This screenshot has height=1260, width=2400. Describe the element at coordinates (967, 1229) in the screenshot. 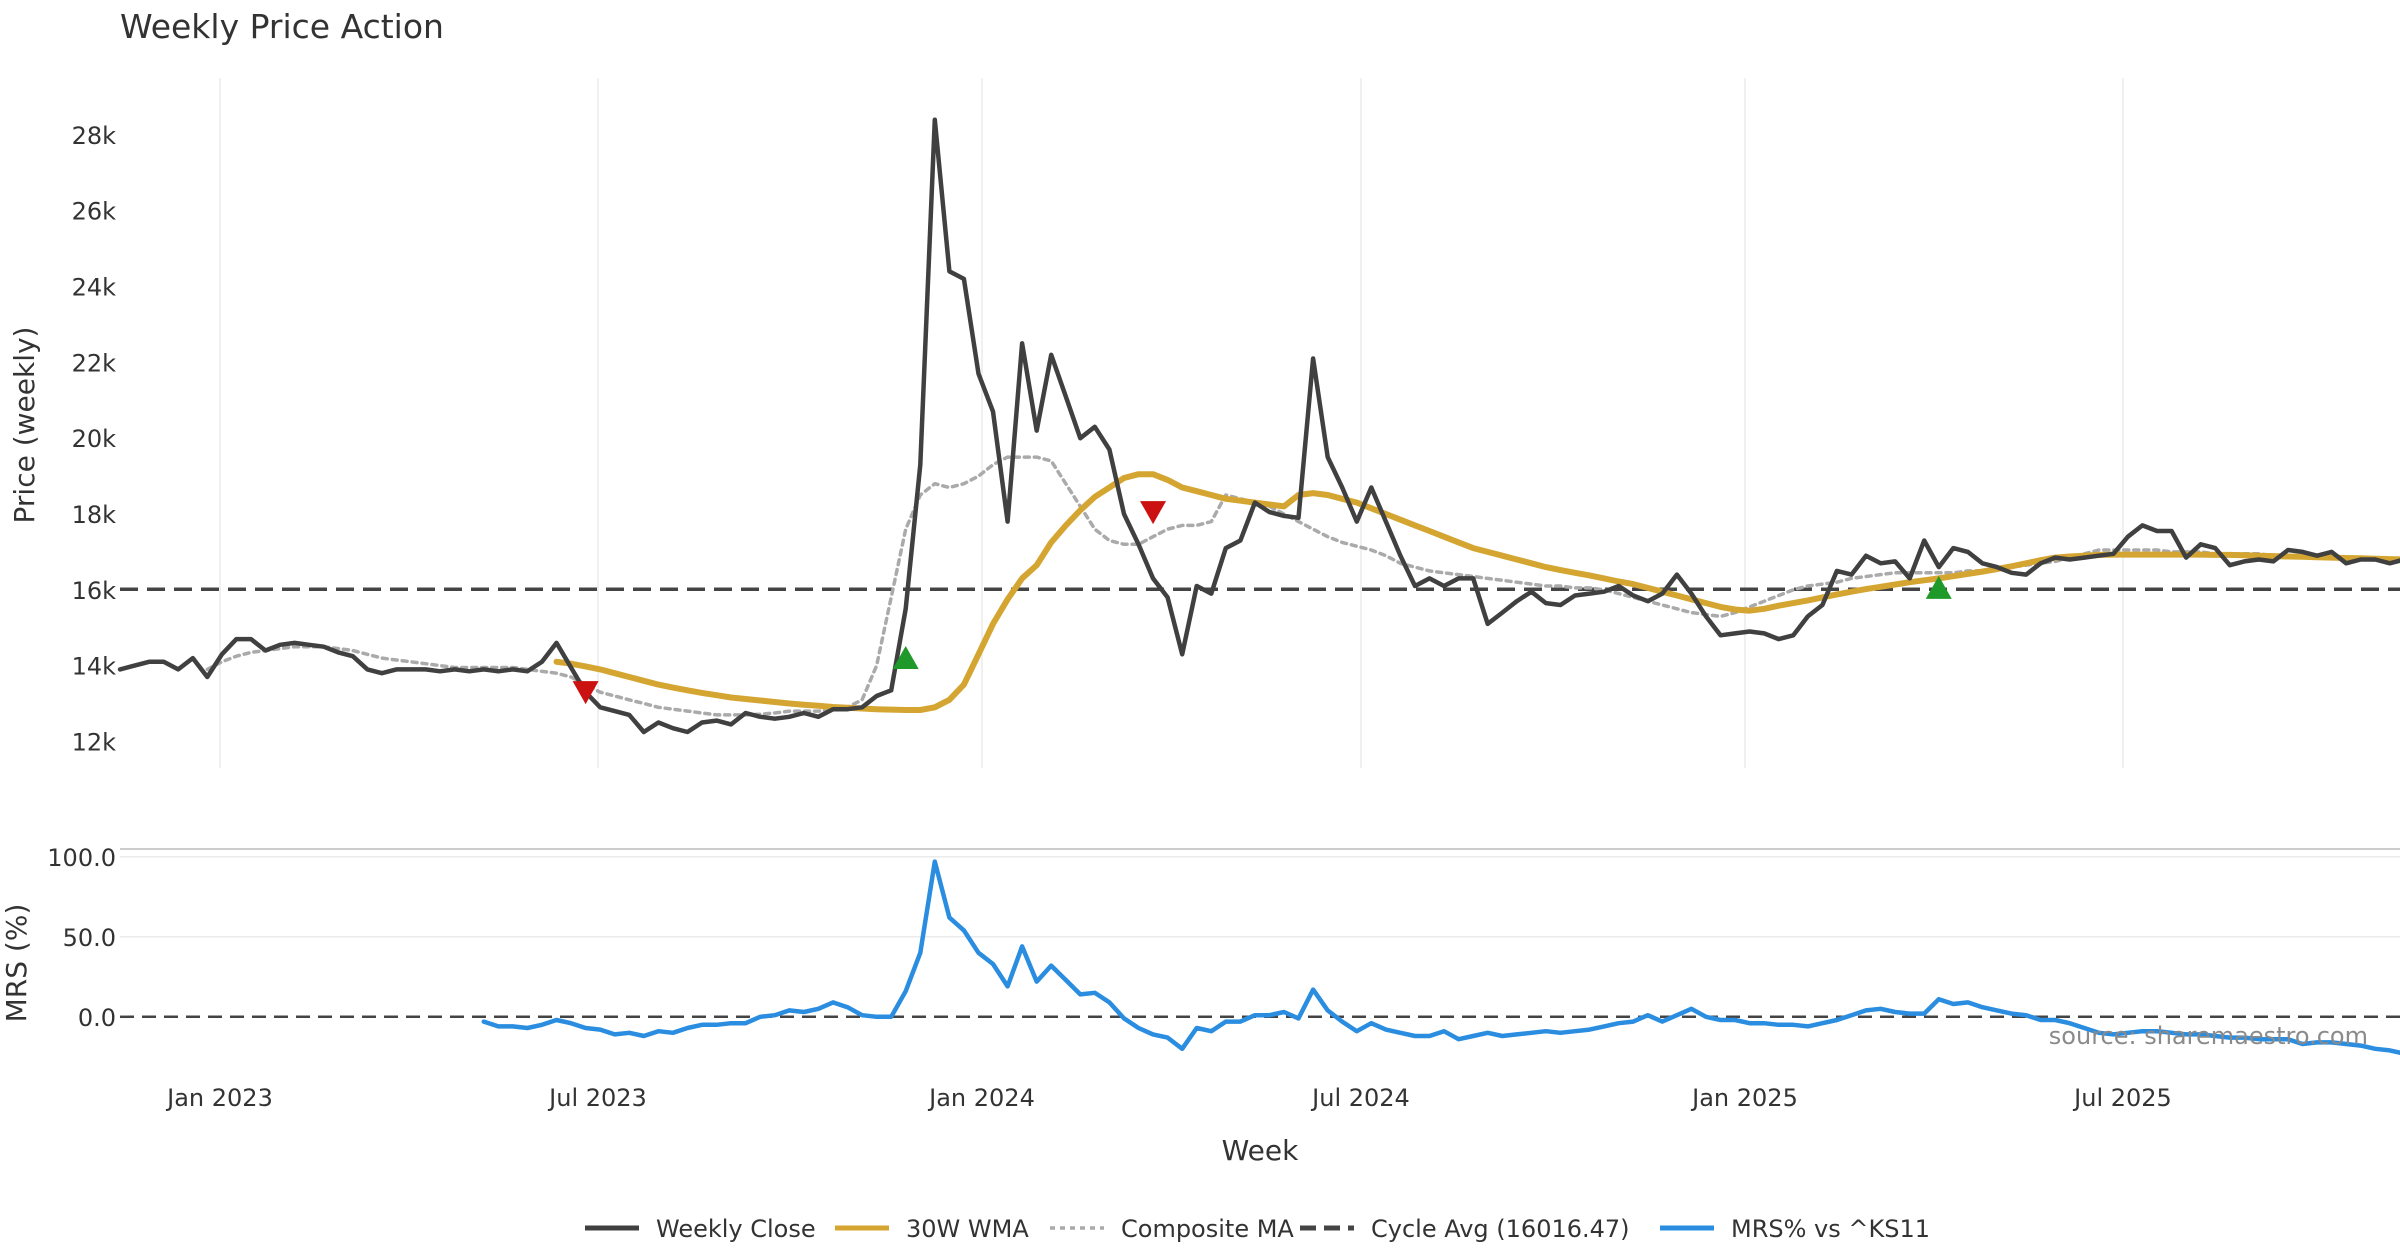

I see `legend-label: 30W WMA` at that location.